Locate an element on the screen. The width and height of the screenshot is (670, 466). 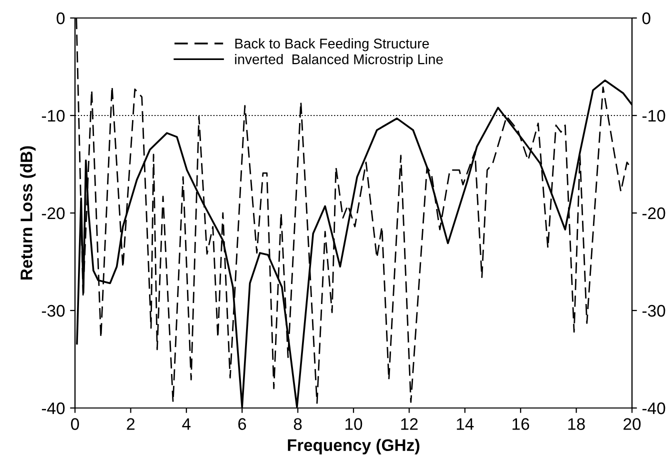
y2-tick-label: -10 is located at coordinates (654, 116).